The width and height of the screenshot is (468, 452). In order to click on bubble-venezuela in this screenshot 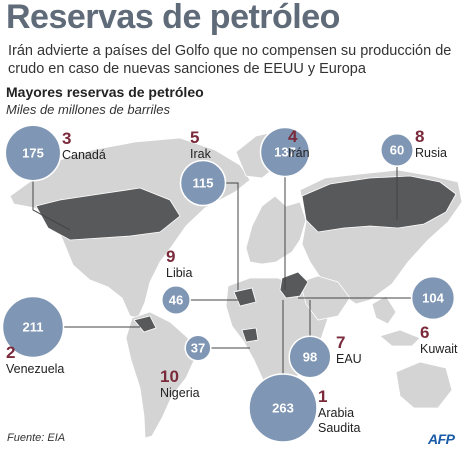, I will do `click(33, 327)`.